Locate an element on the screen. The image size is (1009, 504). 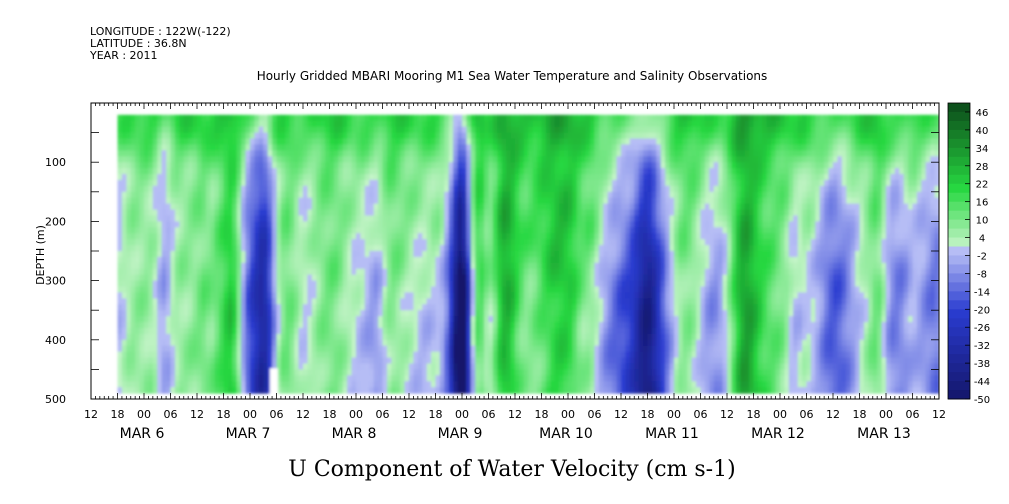
y-tick-label: 500 is located at coordinates (55, 399).